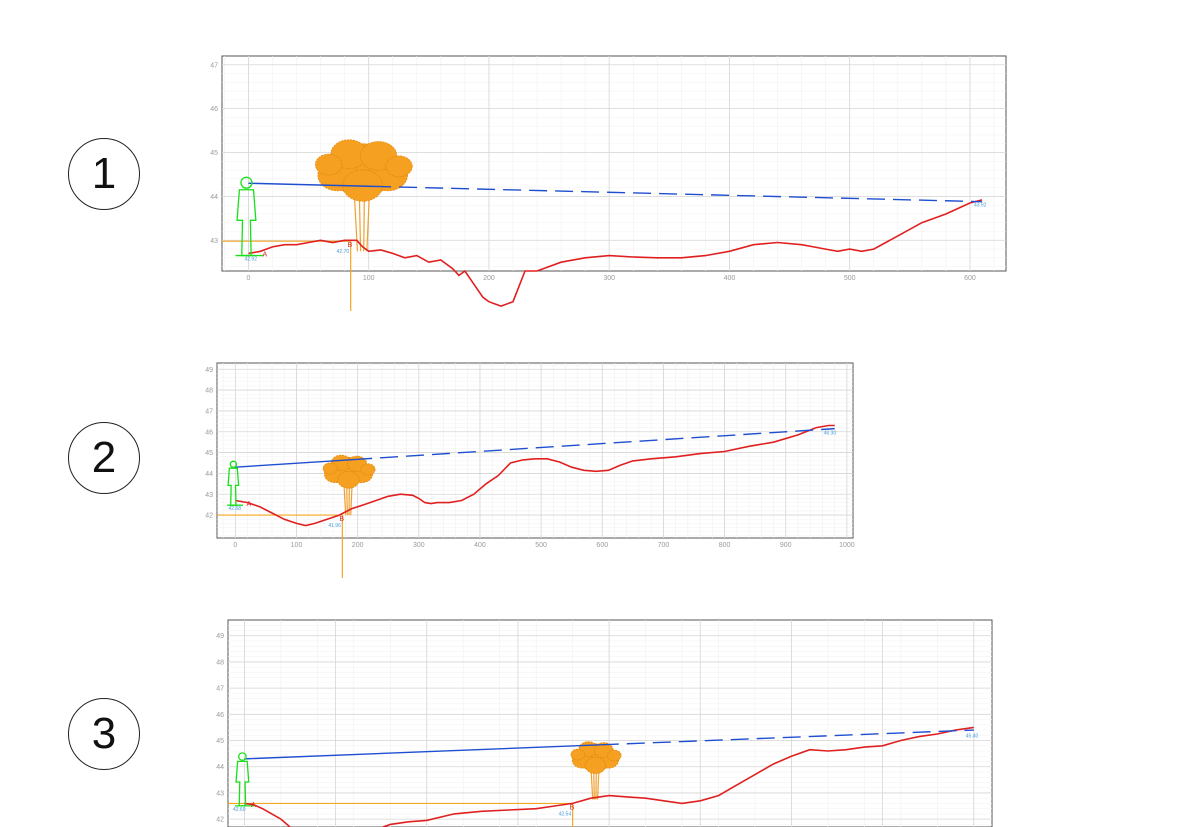  I want to click on point-a-value: 42.92, so click(250, 260).